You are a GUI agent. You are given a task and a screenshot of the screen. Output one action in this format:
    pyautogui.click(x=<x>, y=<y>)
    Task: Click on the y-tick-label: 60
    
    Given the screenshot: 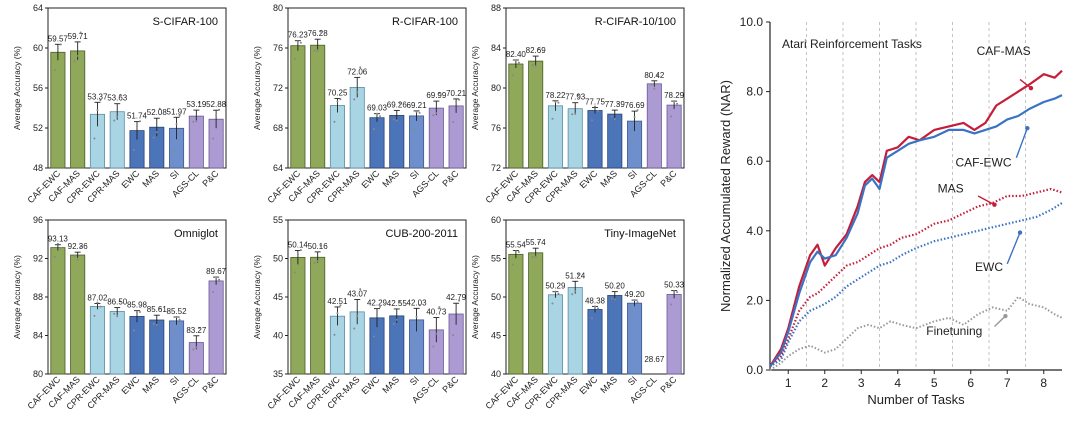 What is the action you would take?
    pyautogui.click(x=496, y=220)
    